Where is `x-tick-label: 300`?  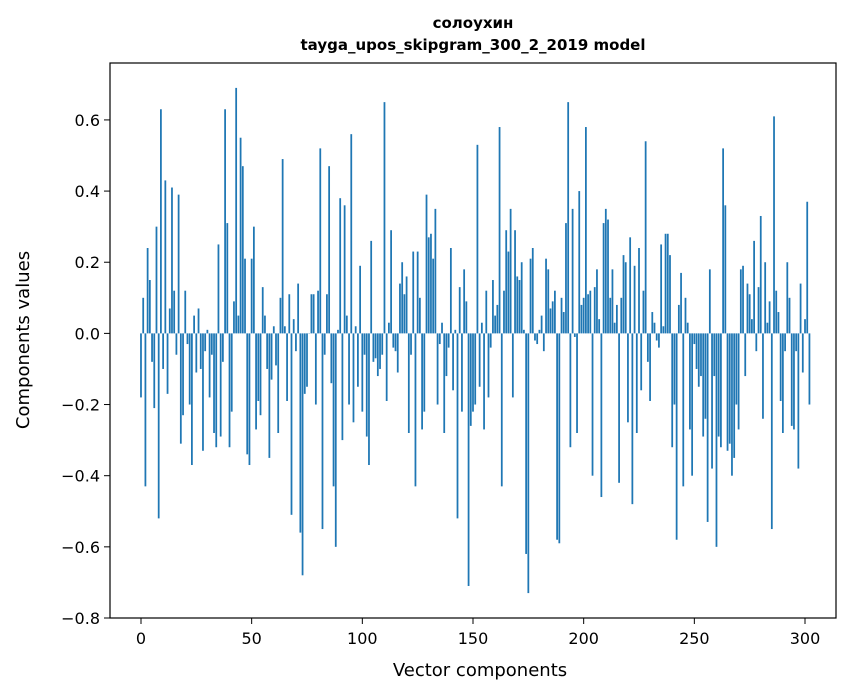 x-tick-label: 300 is located at coordinates (805, 638).